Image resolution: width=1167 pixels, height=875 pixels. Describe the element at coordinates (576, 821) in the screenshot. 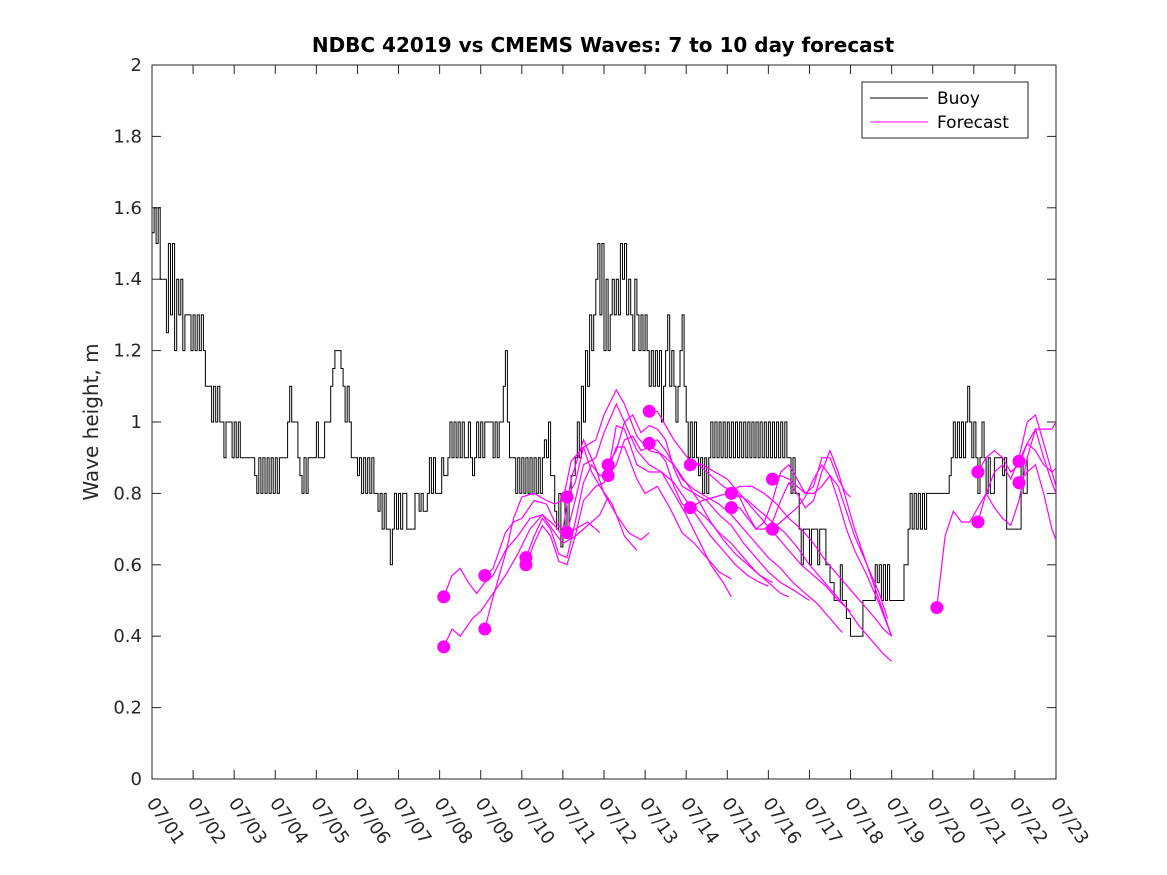

I see `x-tick-label: 07/11` at that location.